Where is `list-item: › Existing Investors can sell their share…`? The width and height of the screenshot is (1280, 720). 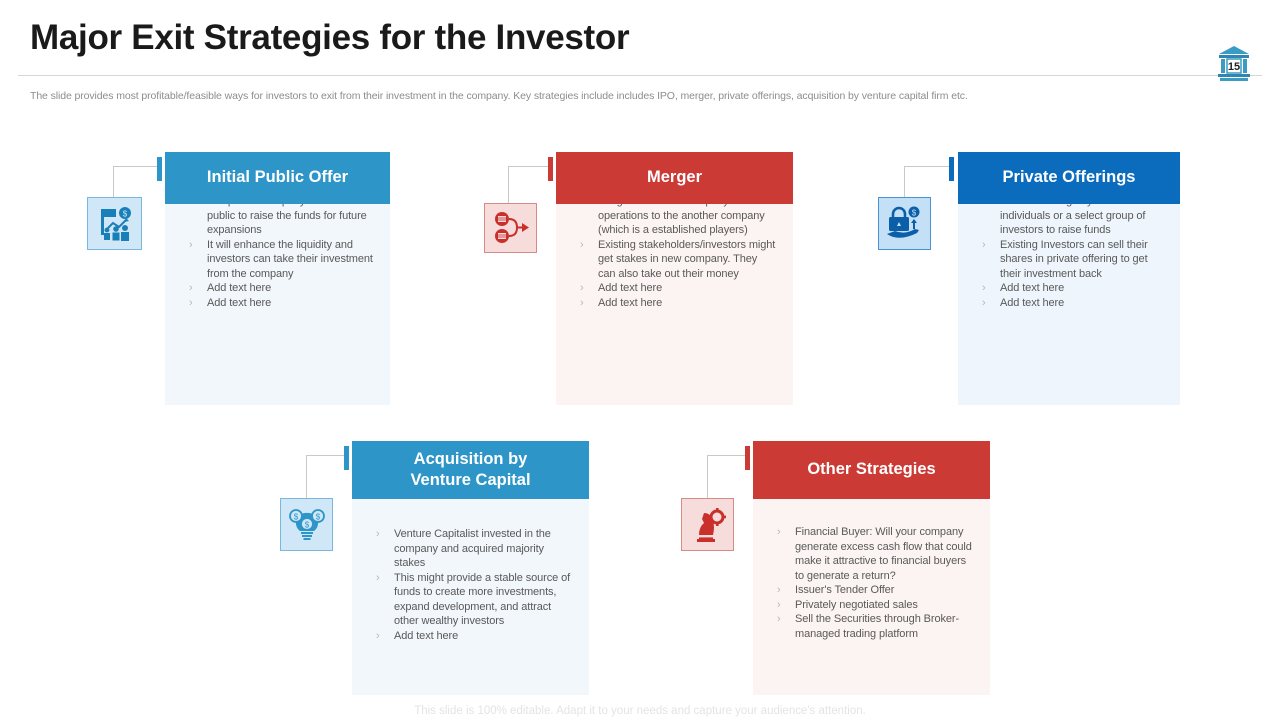 list-item: › Existing Investors can sell their share… is located at coordinates (1065, 259).